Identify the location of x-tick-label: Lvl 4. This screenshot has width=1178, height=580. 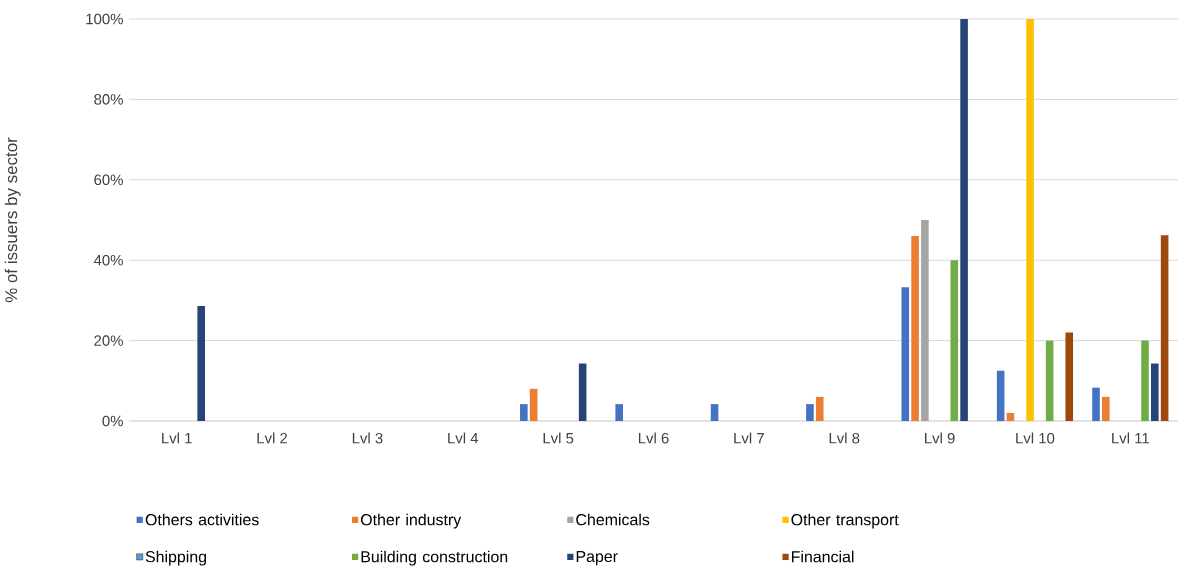
(463, 438).